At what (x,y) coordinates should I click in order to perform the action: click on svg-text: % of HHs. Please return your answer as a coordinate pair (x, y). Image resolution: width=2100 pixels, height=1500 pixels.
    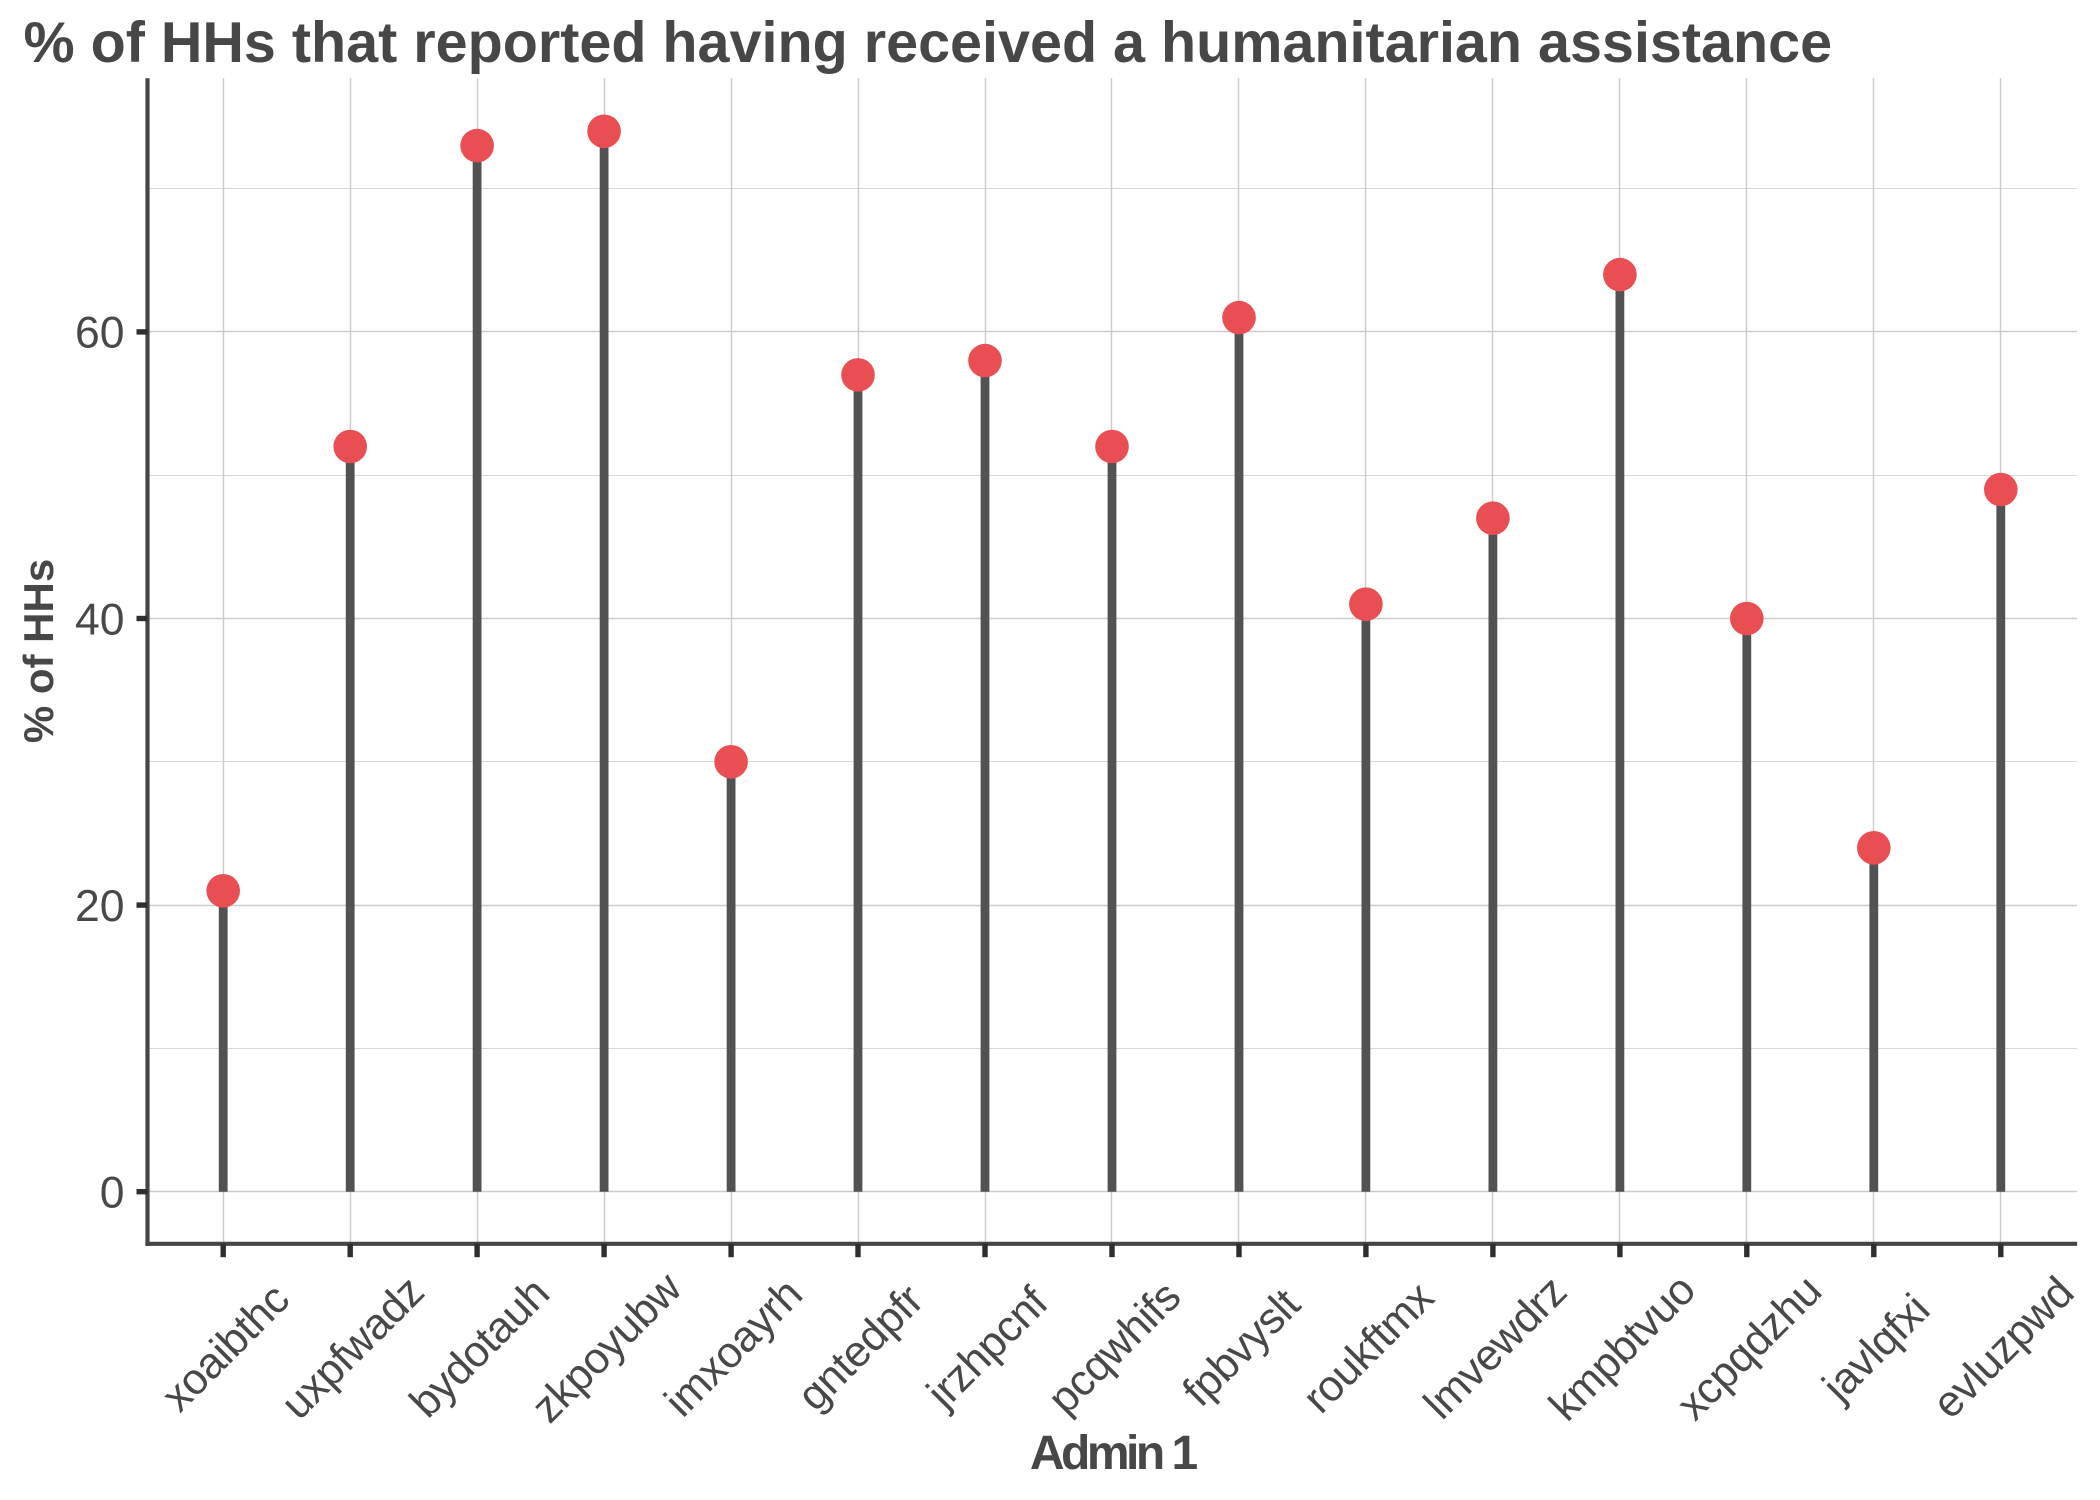
    Looking at the image, I should click on (38, 651).